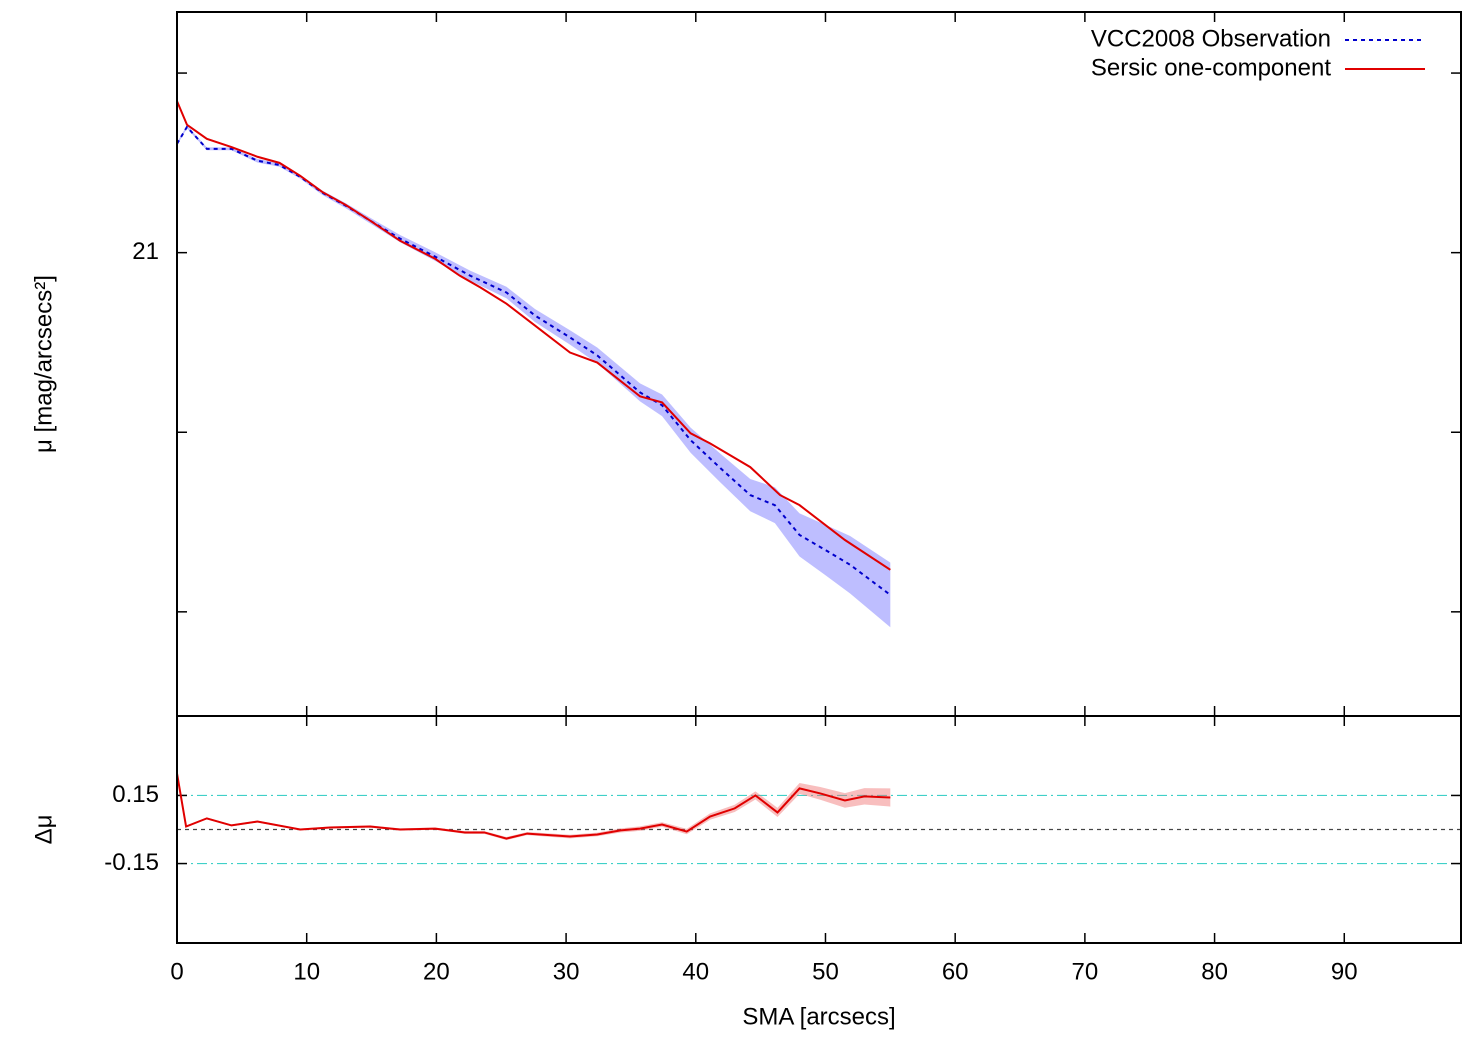  Describe the element at coordinates (1211, 38) in the screenshot. I see `legend-label: VCC2008 Observation` at that location.